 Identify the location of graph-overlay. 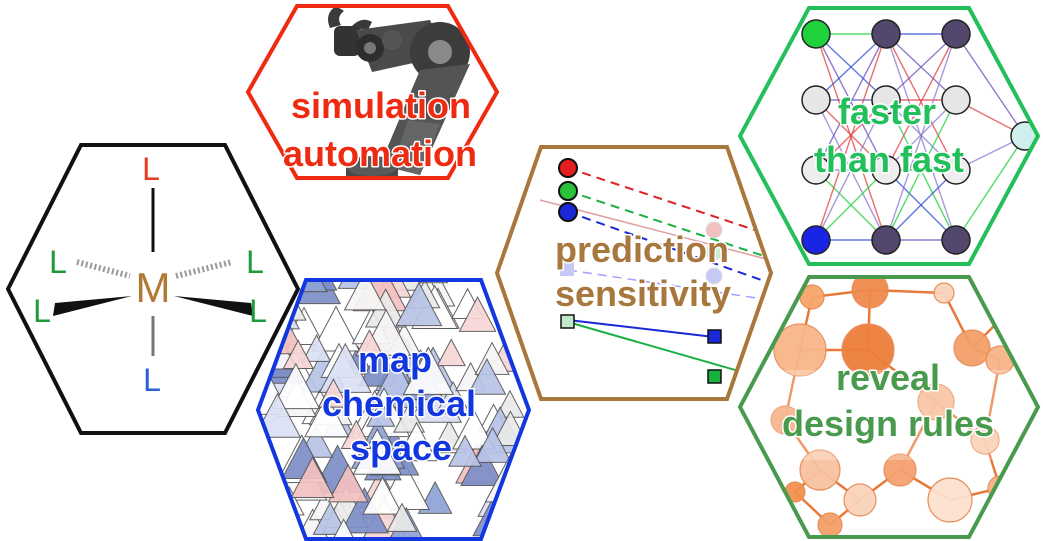
(889, 415).